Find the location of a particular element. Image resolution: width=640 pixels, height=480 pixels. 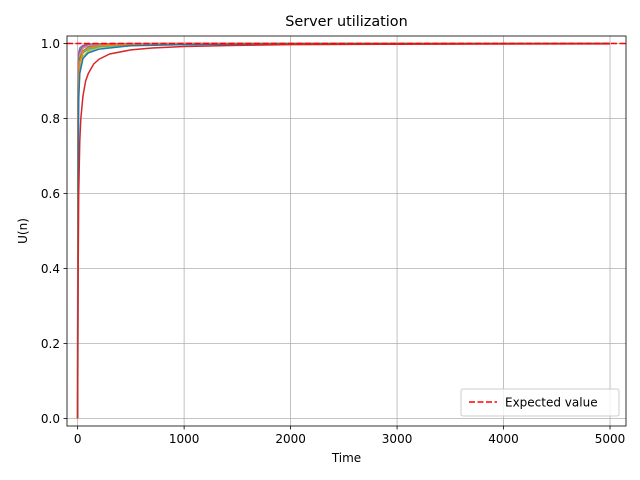

x-tick-label: 2000 is located at coordinates (290, 439).